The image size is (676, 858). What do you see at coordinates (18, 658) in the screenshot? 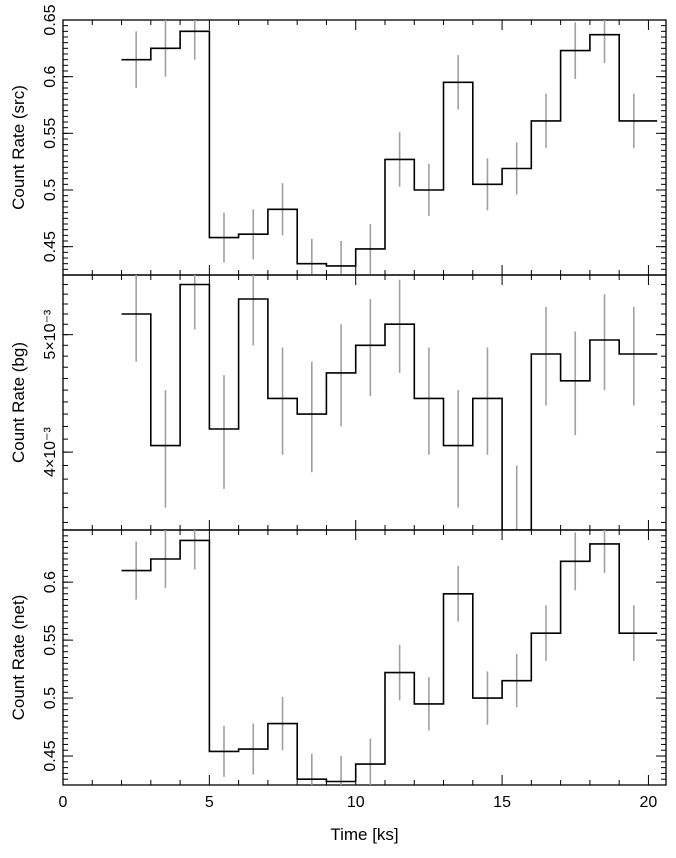
I see `y-axis-label: Count Rate (net)` at bounding box center [18, 658].